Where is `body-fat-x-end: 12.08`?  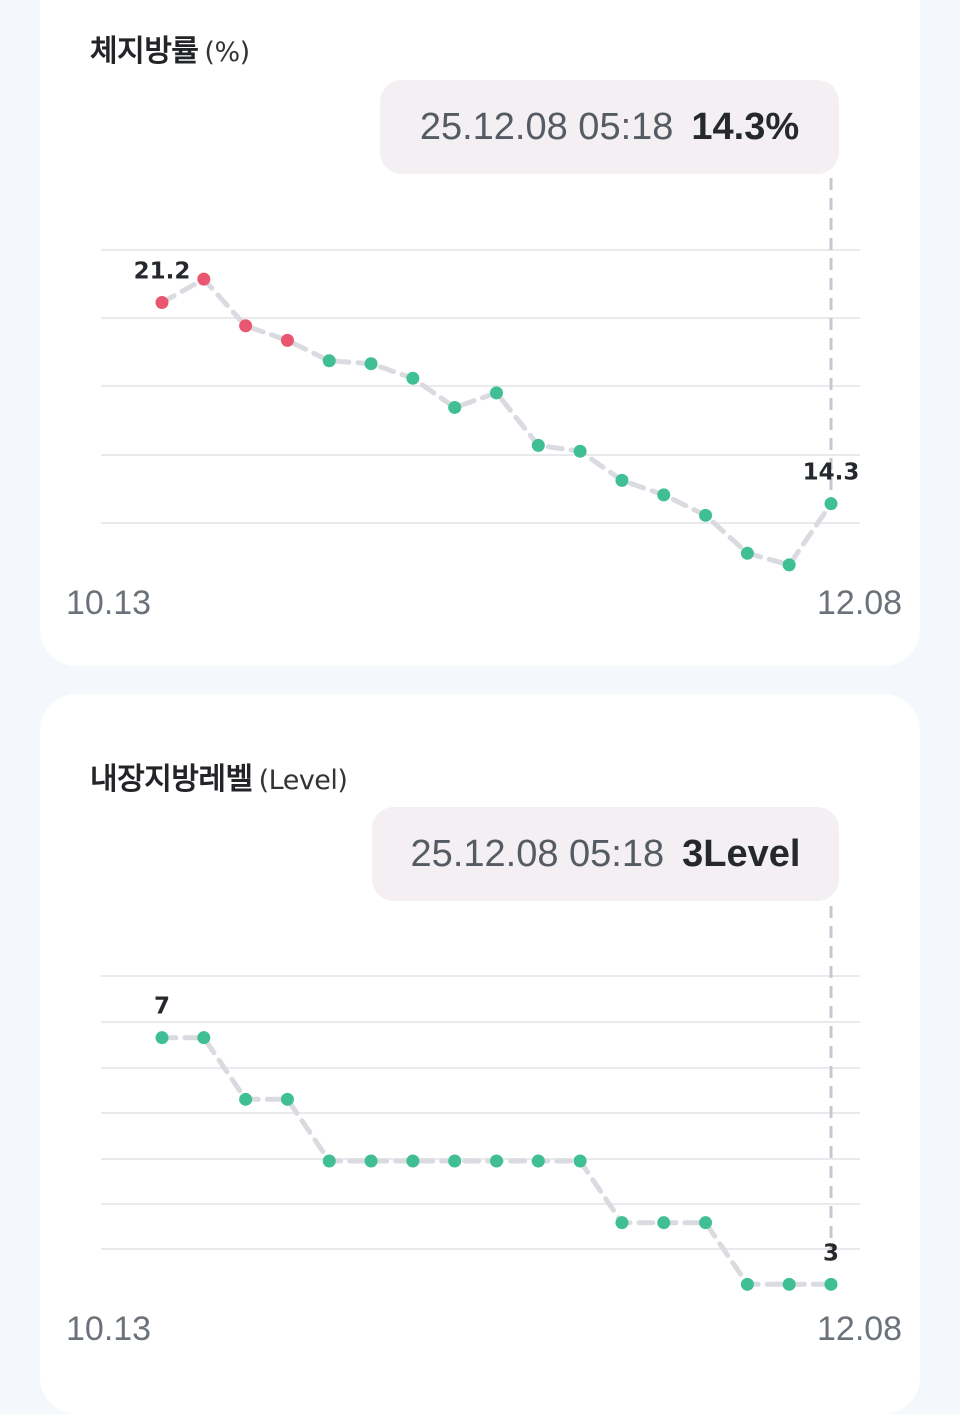
body-fat-x-end: 12.08 is located at coordinates (860, 603).